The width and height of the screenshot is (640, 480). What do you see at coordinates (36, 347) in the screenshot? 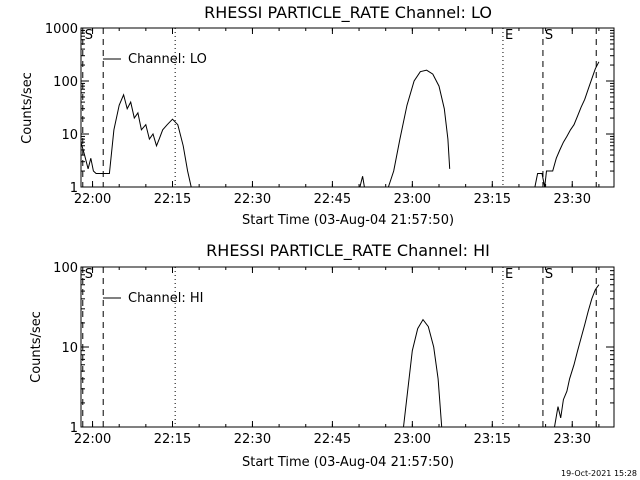
I see `panel-hi-ylabel: Counts/sec` at bounding box center [36, 347].